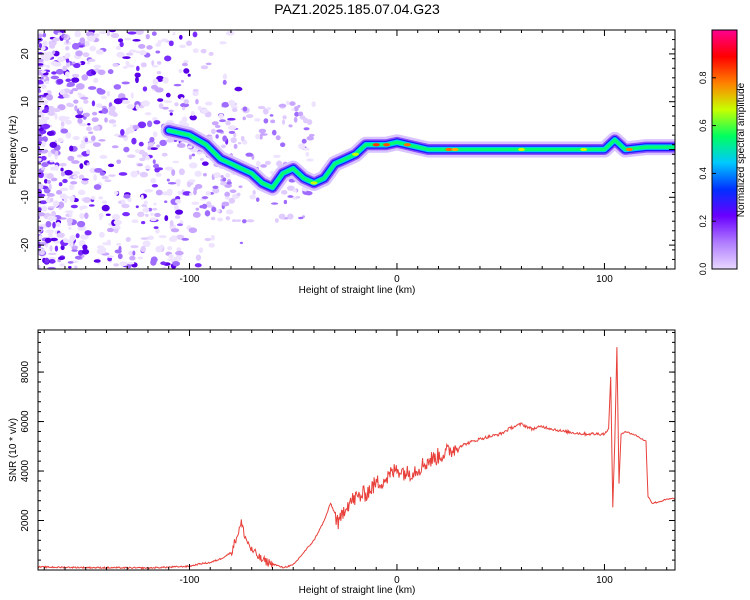 The height and width of the screenshot is (600, 750). I want to click on colorbar-gradient, so click(724, 149).